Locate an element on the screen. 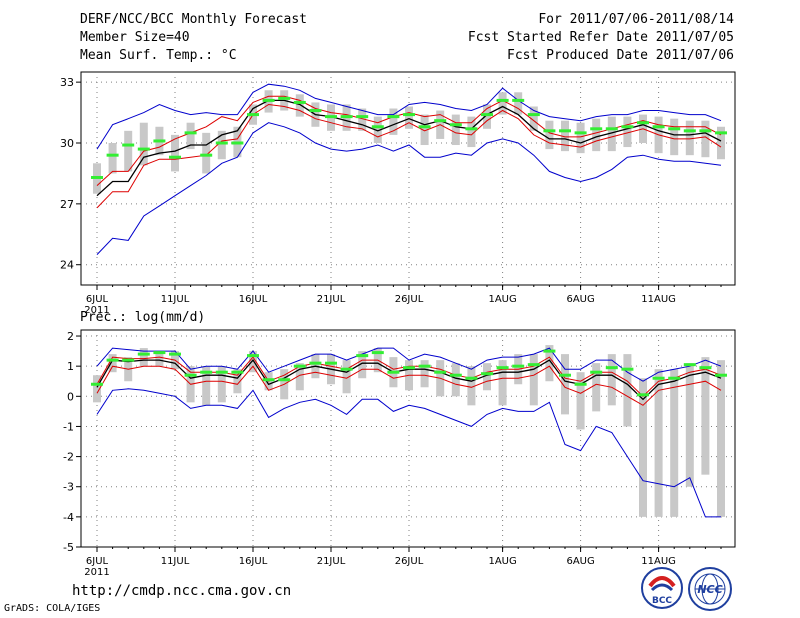  member-size: Member Size=40 is located at coordinates (135, 37).